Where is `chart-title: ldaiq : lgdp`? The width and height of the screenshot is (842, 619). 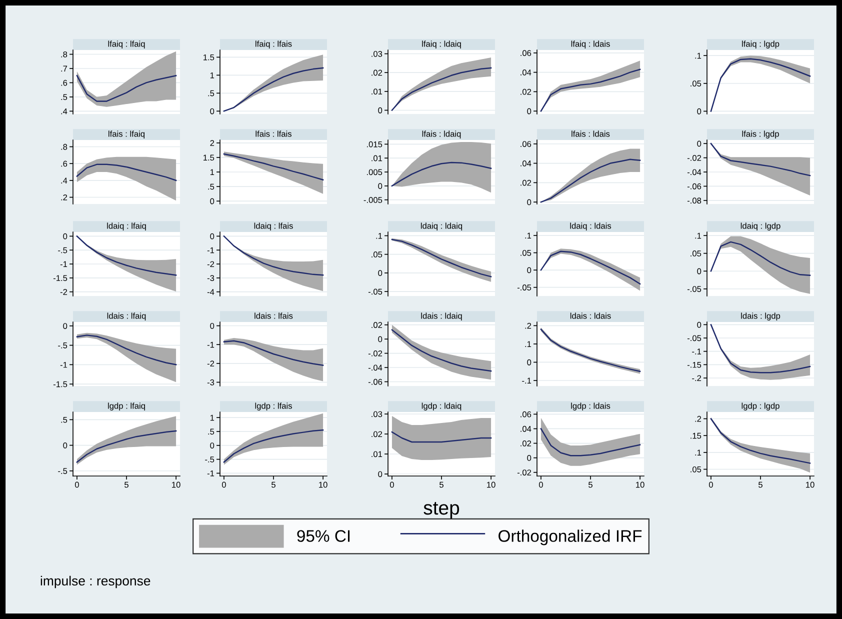
chart-title: ldaiq : lgdp is located at coordinates (760, 226).